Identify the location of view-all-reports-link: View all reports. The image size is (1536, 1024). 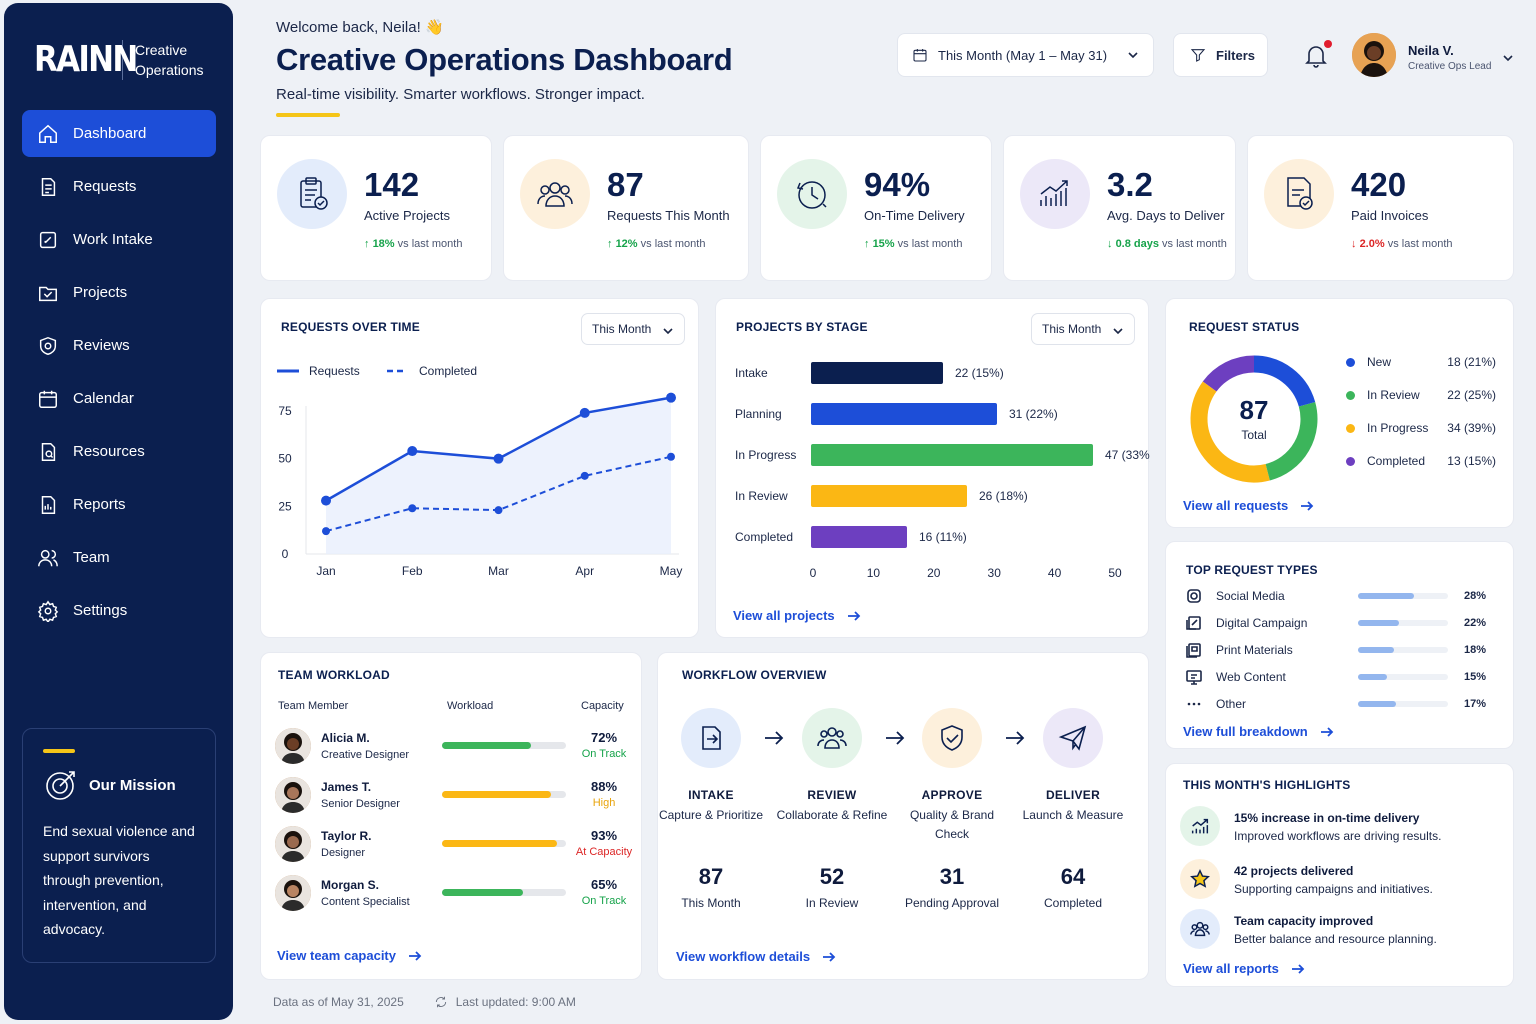
(1244, 968).